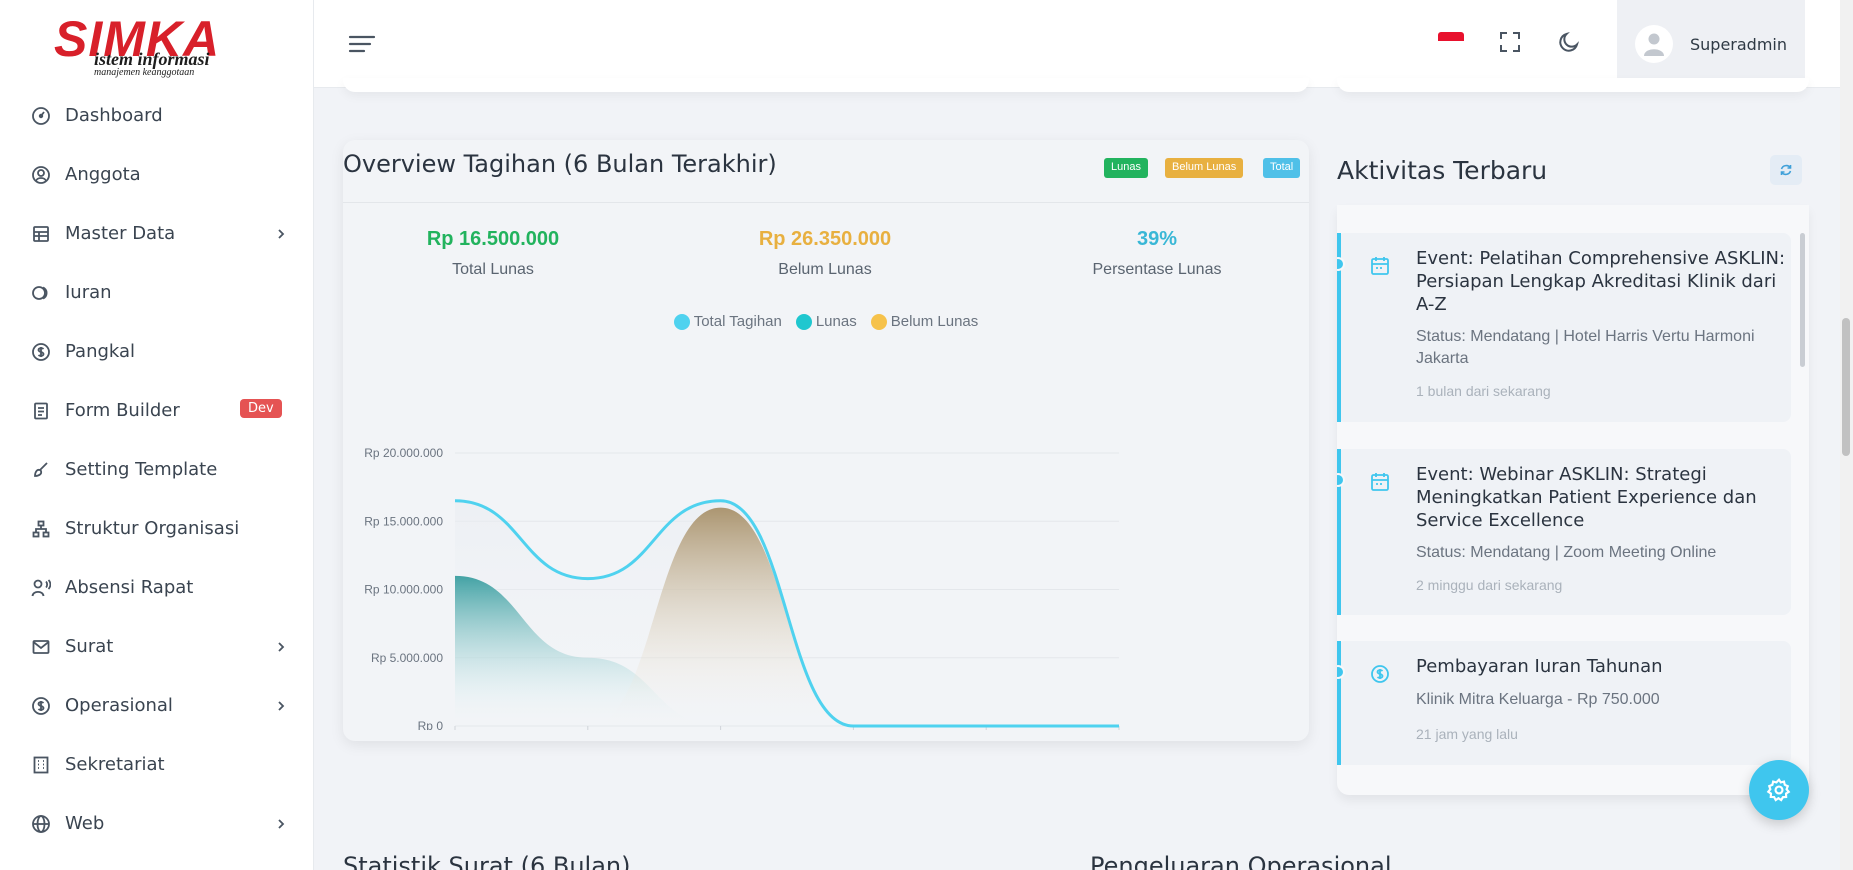  I want to click on sidebar-item-dashboard: Dashboard, so click(157, 115).